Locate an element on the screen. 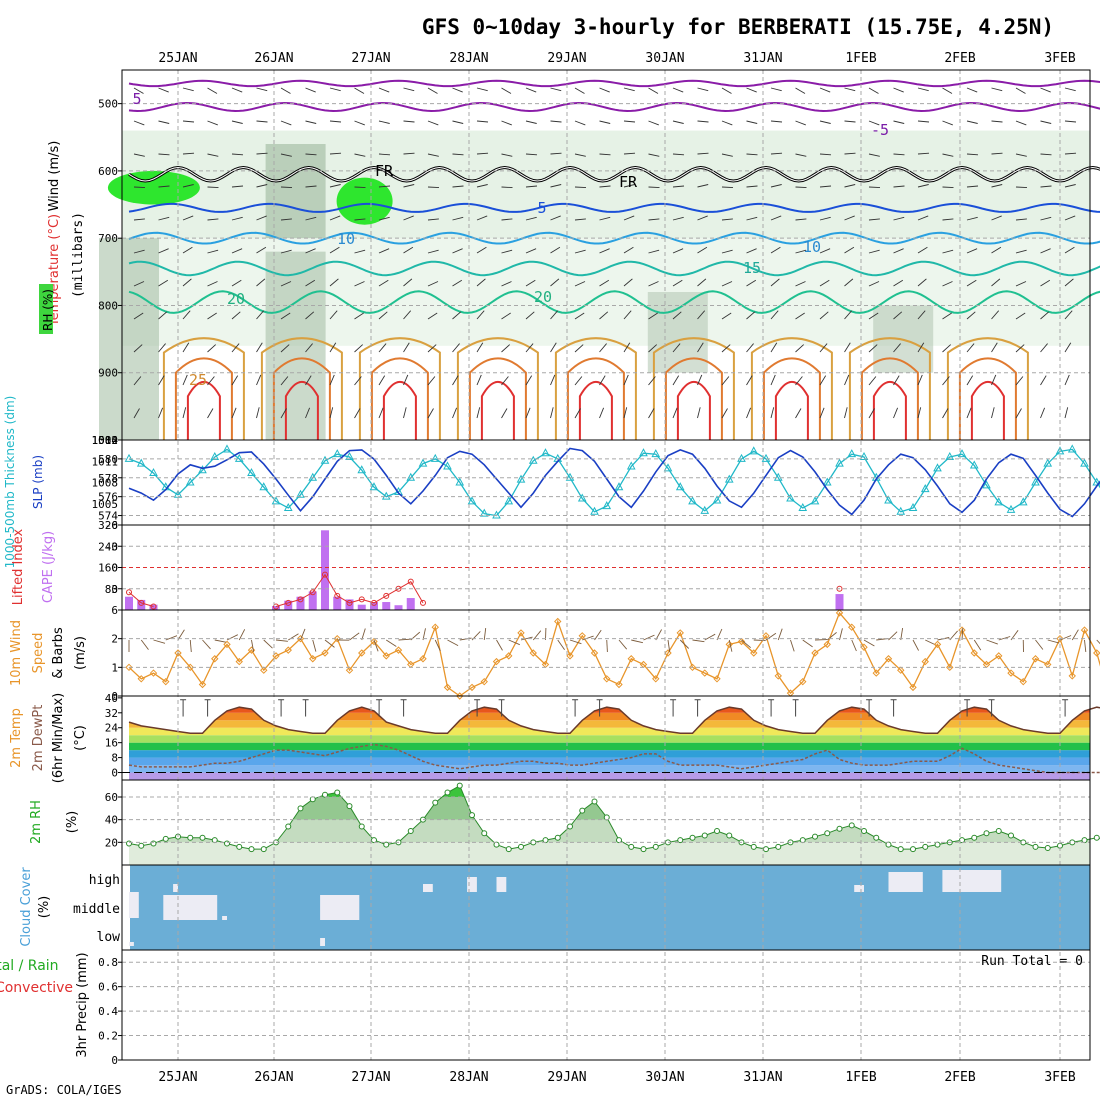 The image size is (1100, 1100). cloud-cover-fill is located at coordinates (610, 907).